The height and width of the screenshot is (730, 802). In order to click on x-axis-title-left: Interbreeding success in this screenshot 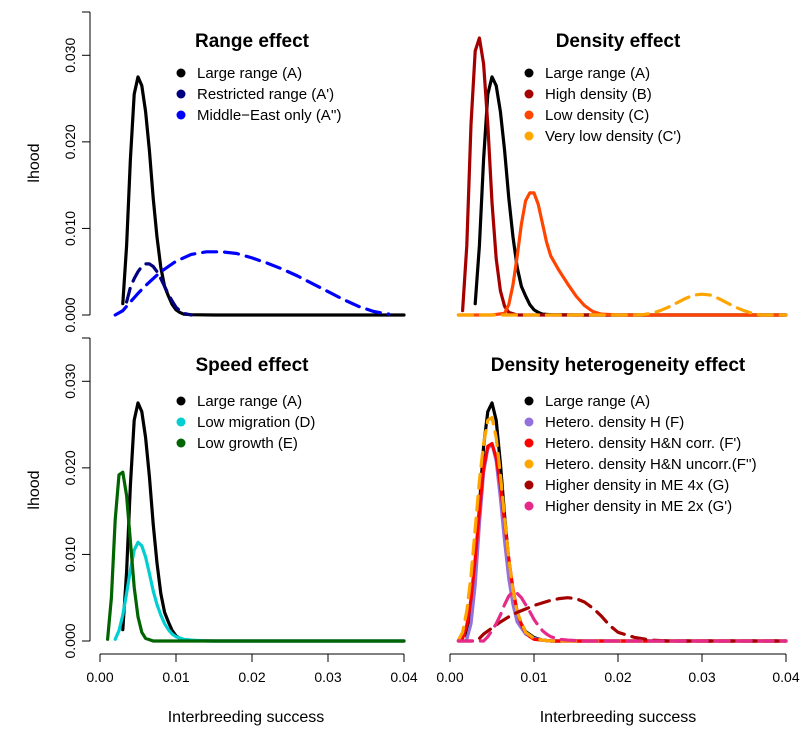, I will do `click(246, 717)`.